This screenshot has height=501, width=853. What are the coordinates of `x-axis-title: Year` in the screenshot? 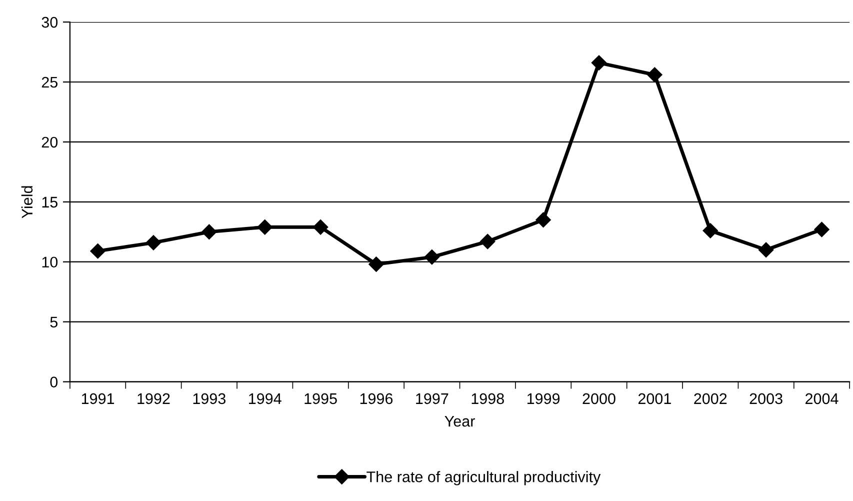 It's located at (459, 421).